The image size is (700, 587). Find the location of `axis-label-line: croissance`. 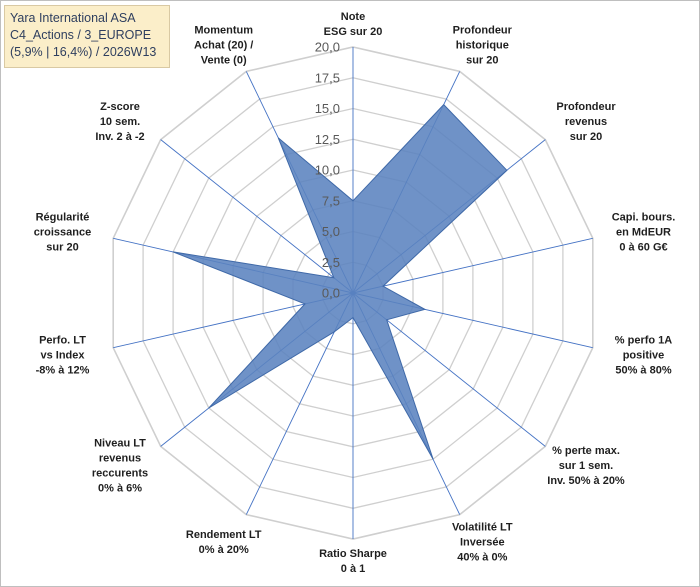

axis-label-line: croissance is located at coordinates (62, 233).